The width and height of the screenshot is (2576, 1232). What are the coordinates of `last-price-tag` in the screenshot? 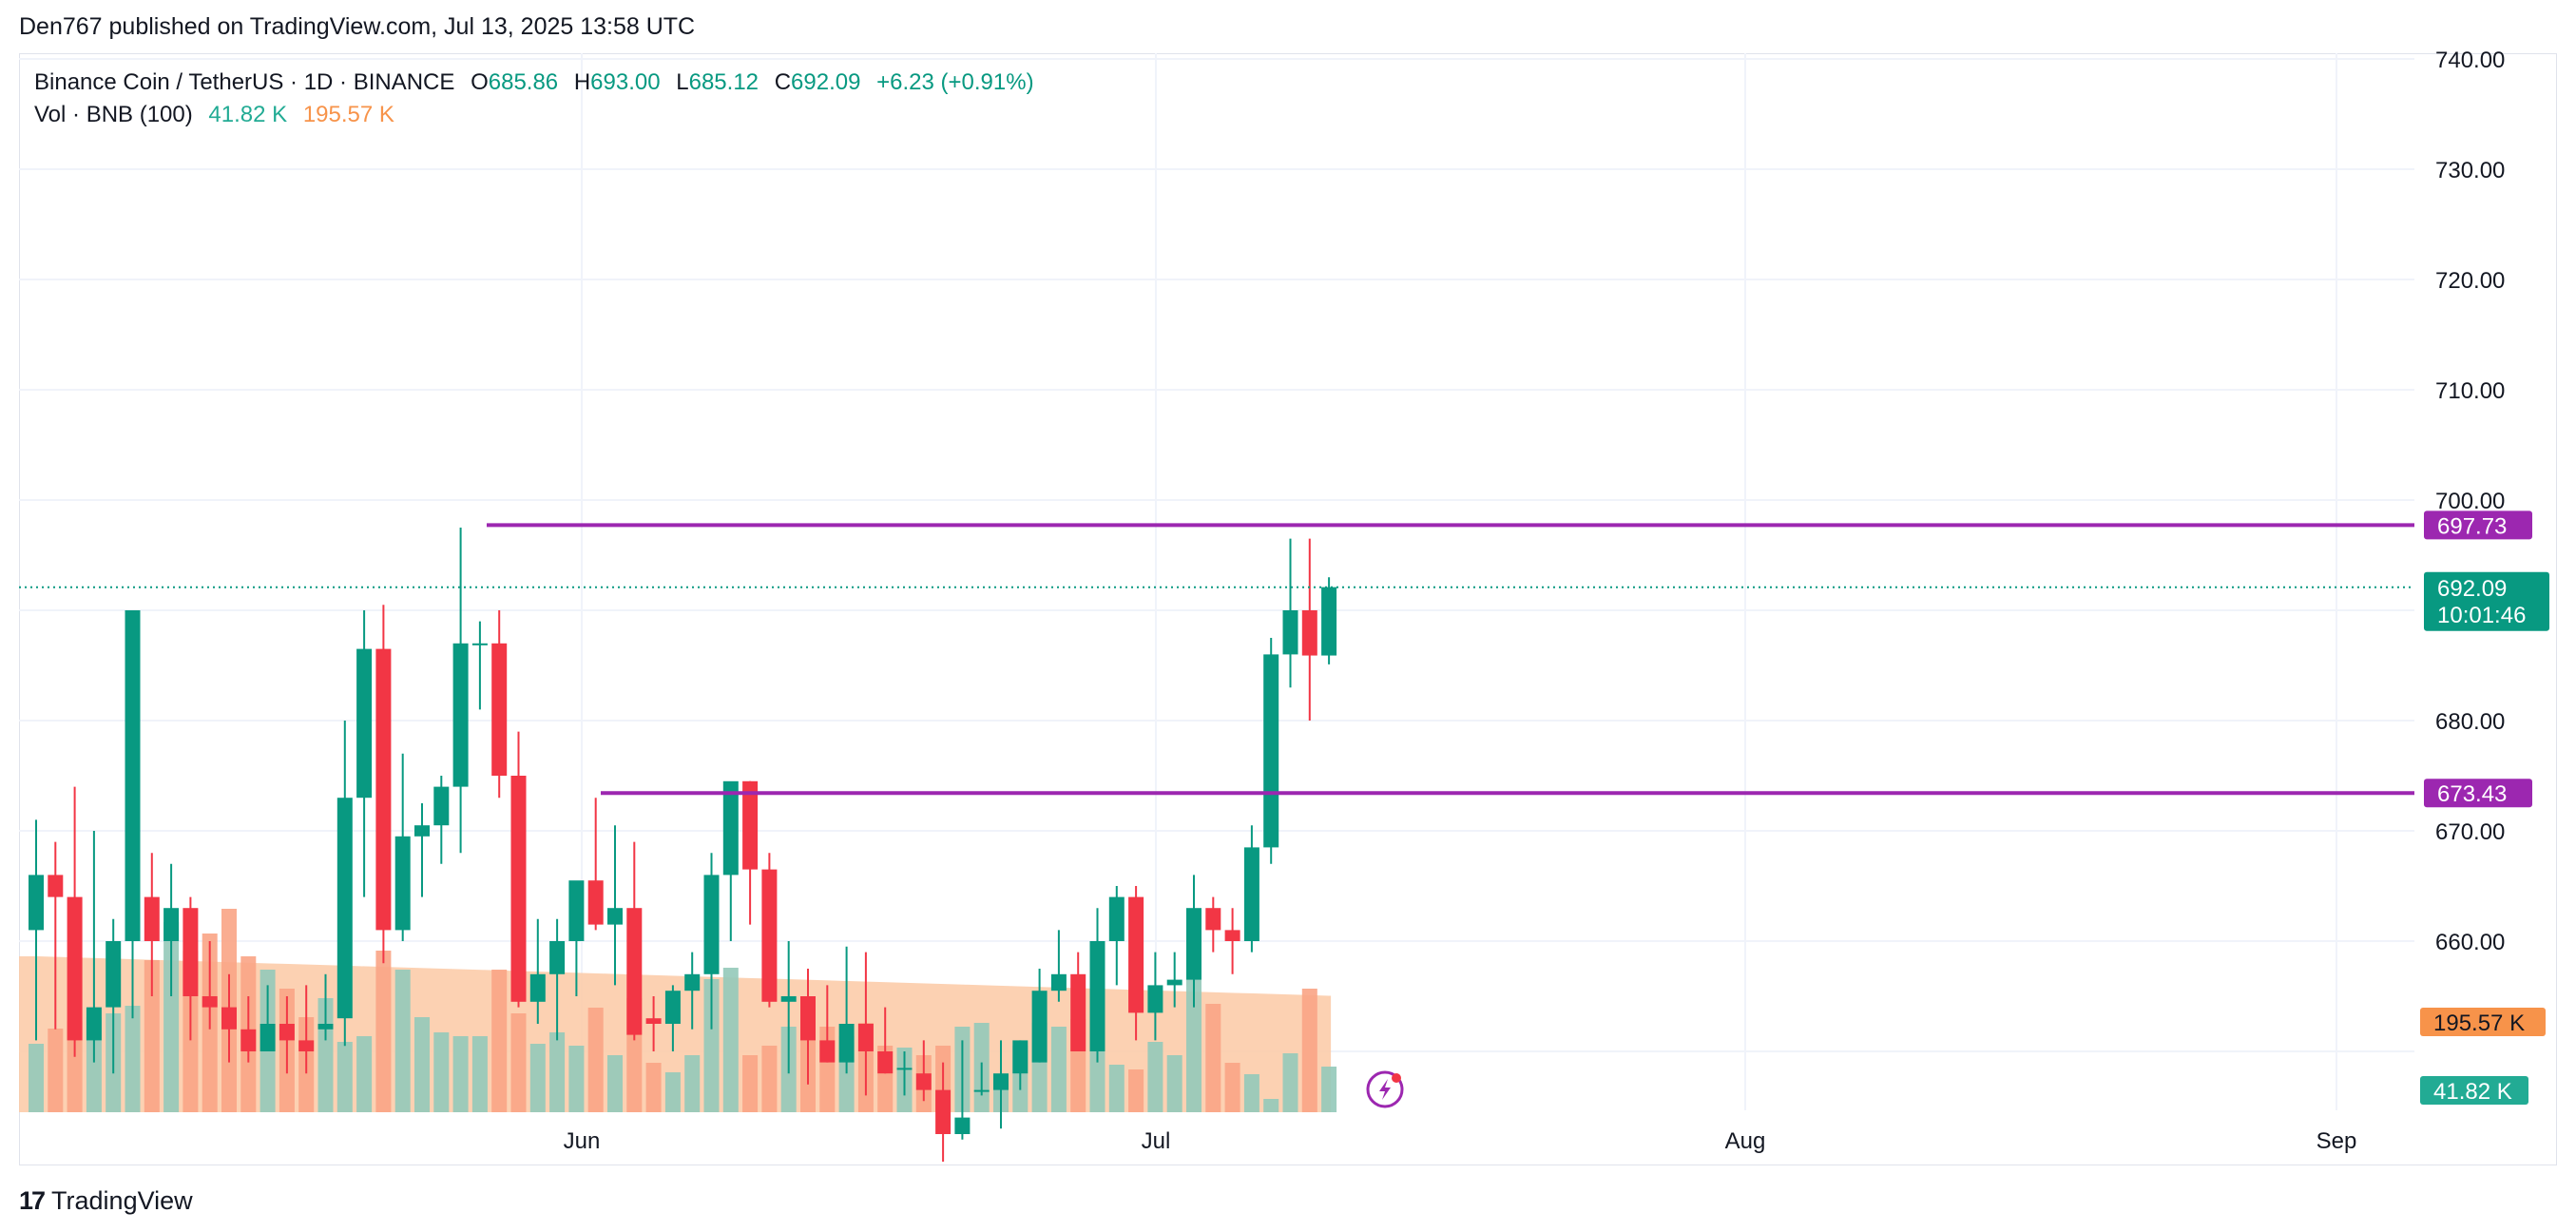 It's located at (2486, 601).